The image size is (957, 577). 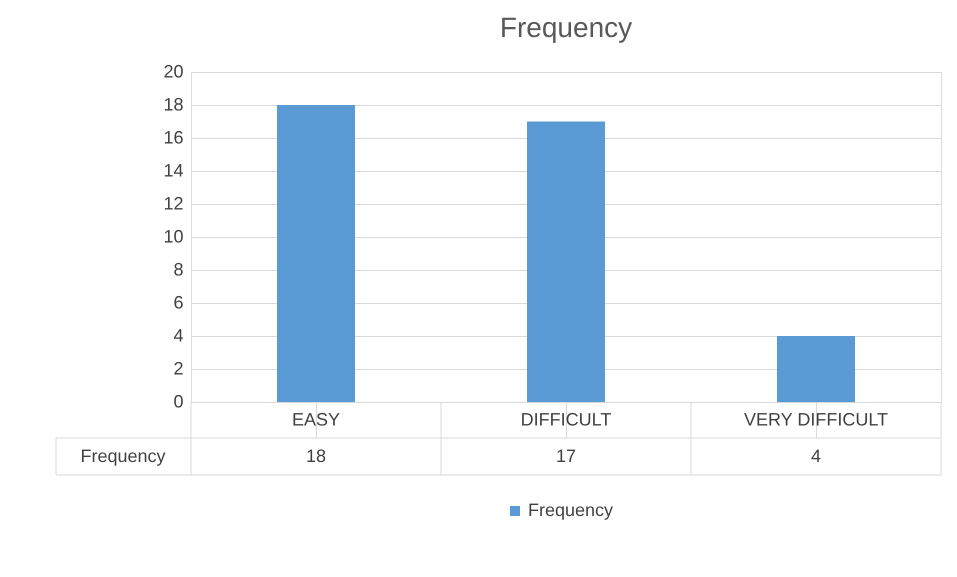 What do you see at coordinates (173, 138) in the screenshot?
I see `y-tick-label: 16` at bounding box center [173, 138].